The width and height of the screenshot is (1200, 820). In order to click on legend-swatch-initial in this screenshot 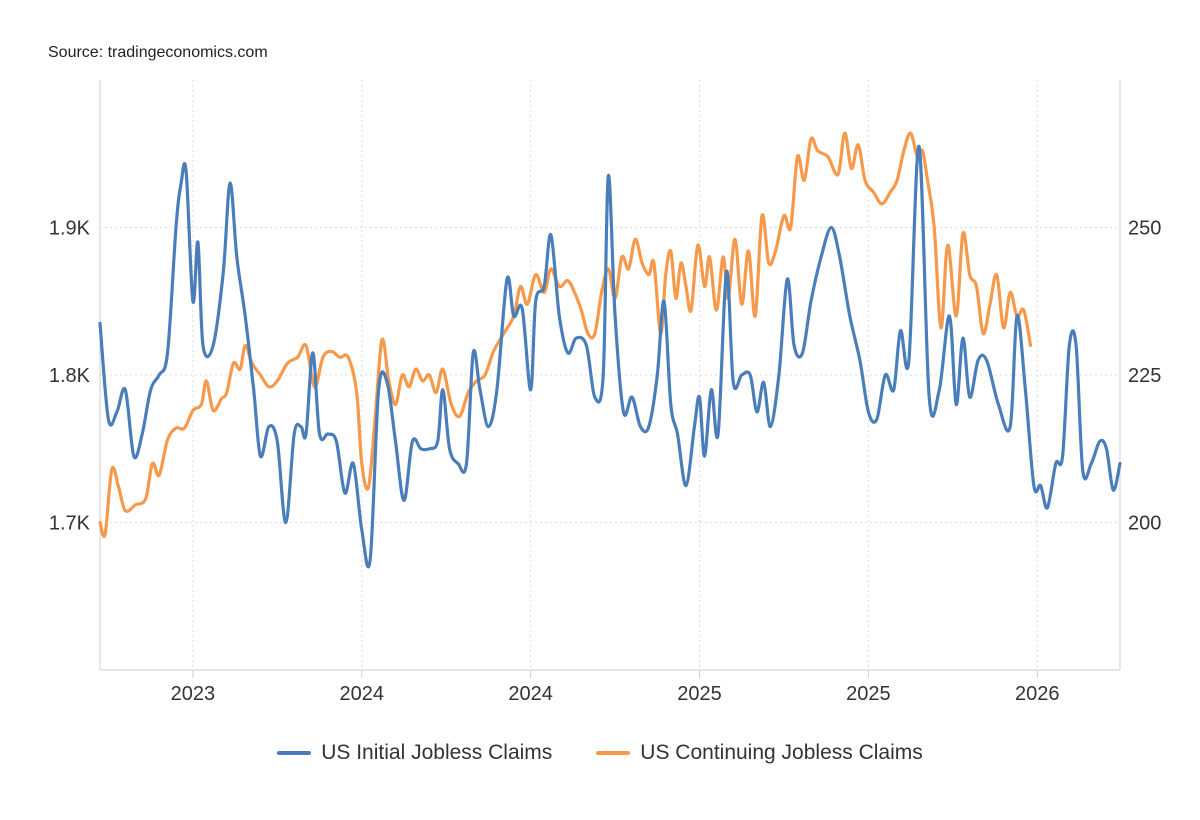, I will do `click(294, 753)`.